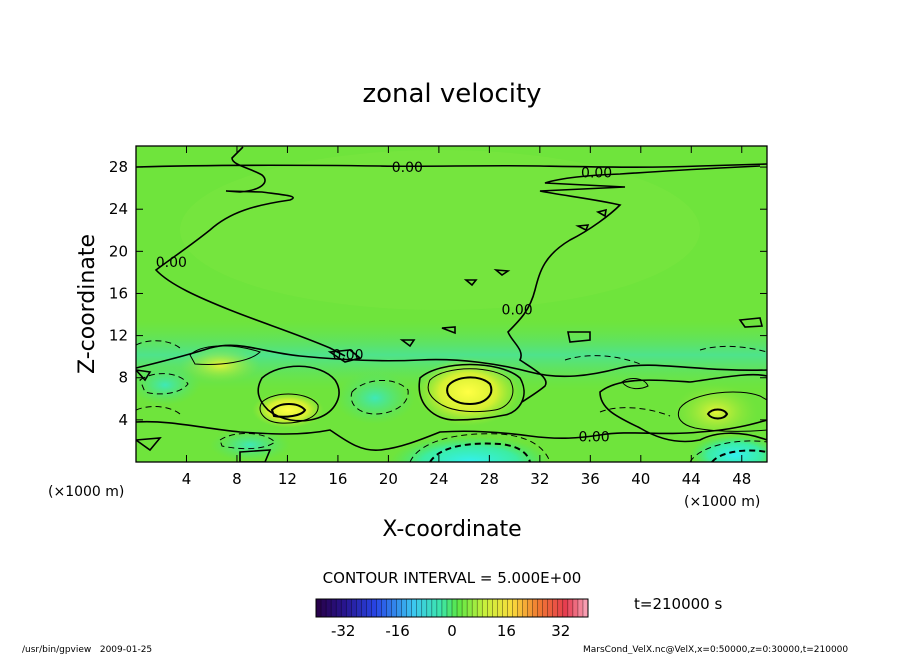 The image size is (904, 654). Describe the element at coordinates (741, 479) in the screenshot. I see `x-tick-label: 48` at that location.